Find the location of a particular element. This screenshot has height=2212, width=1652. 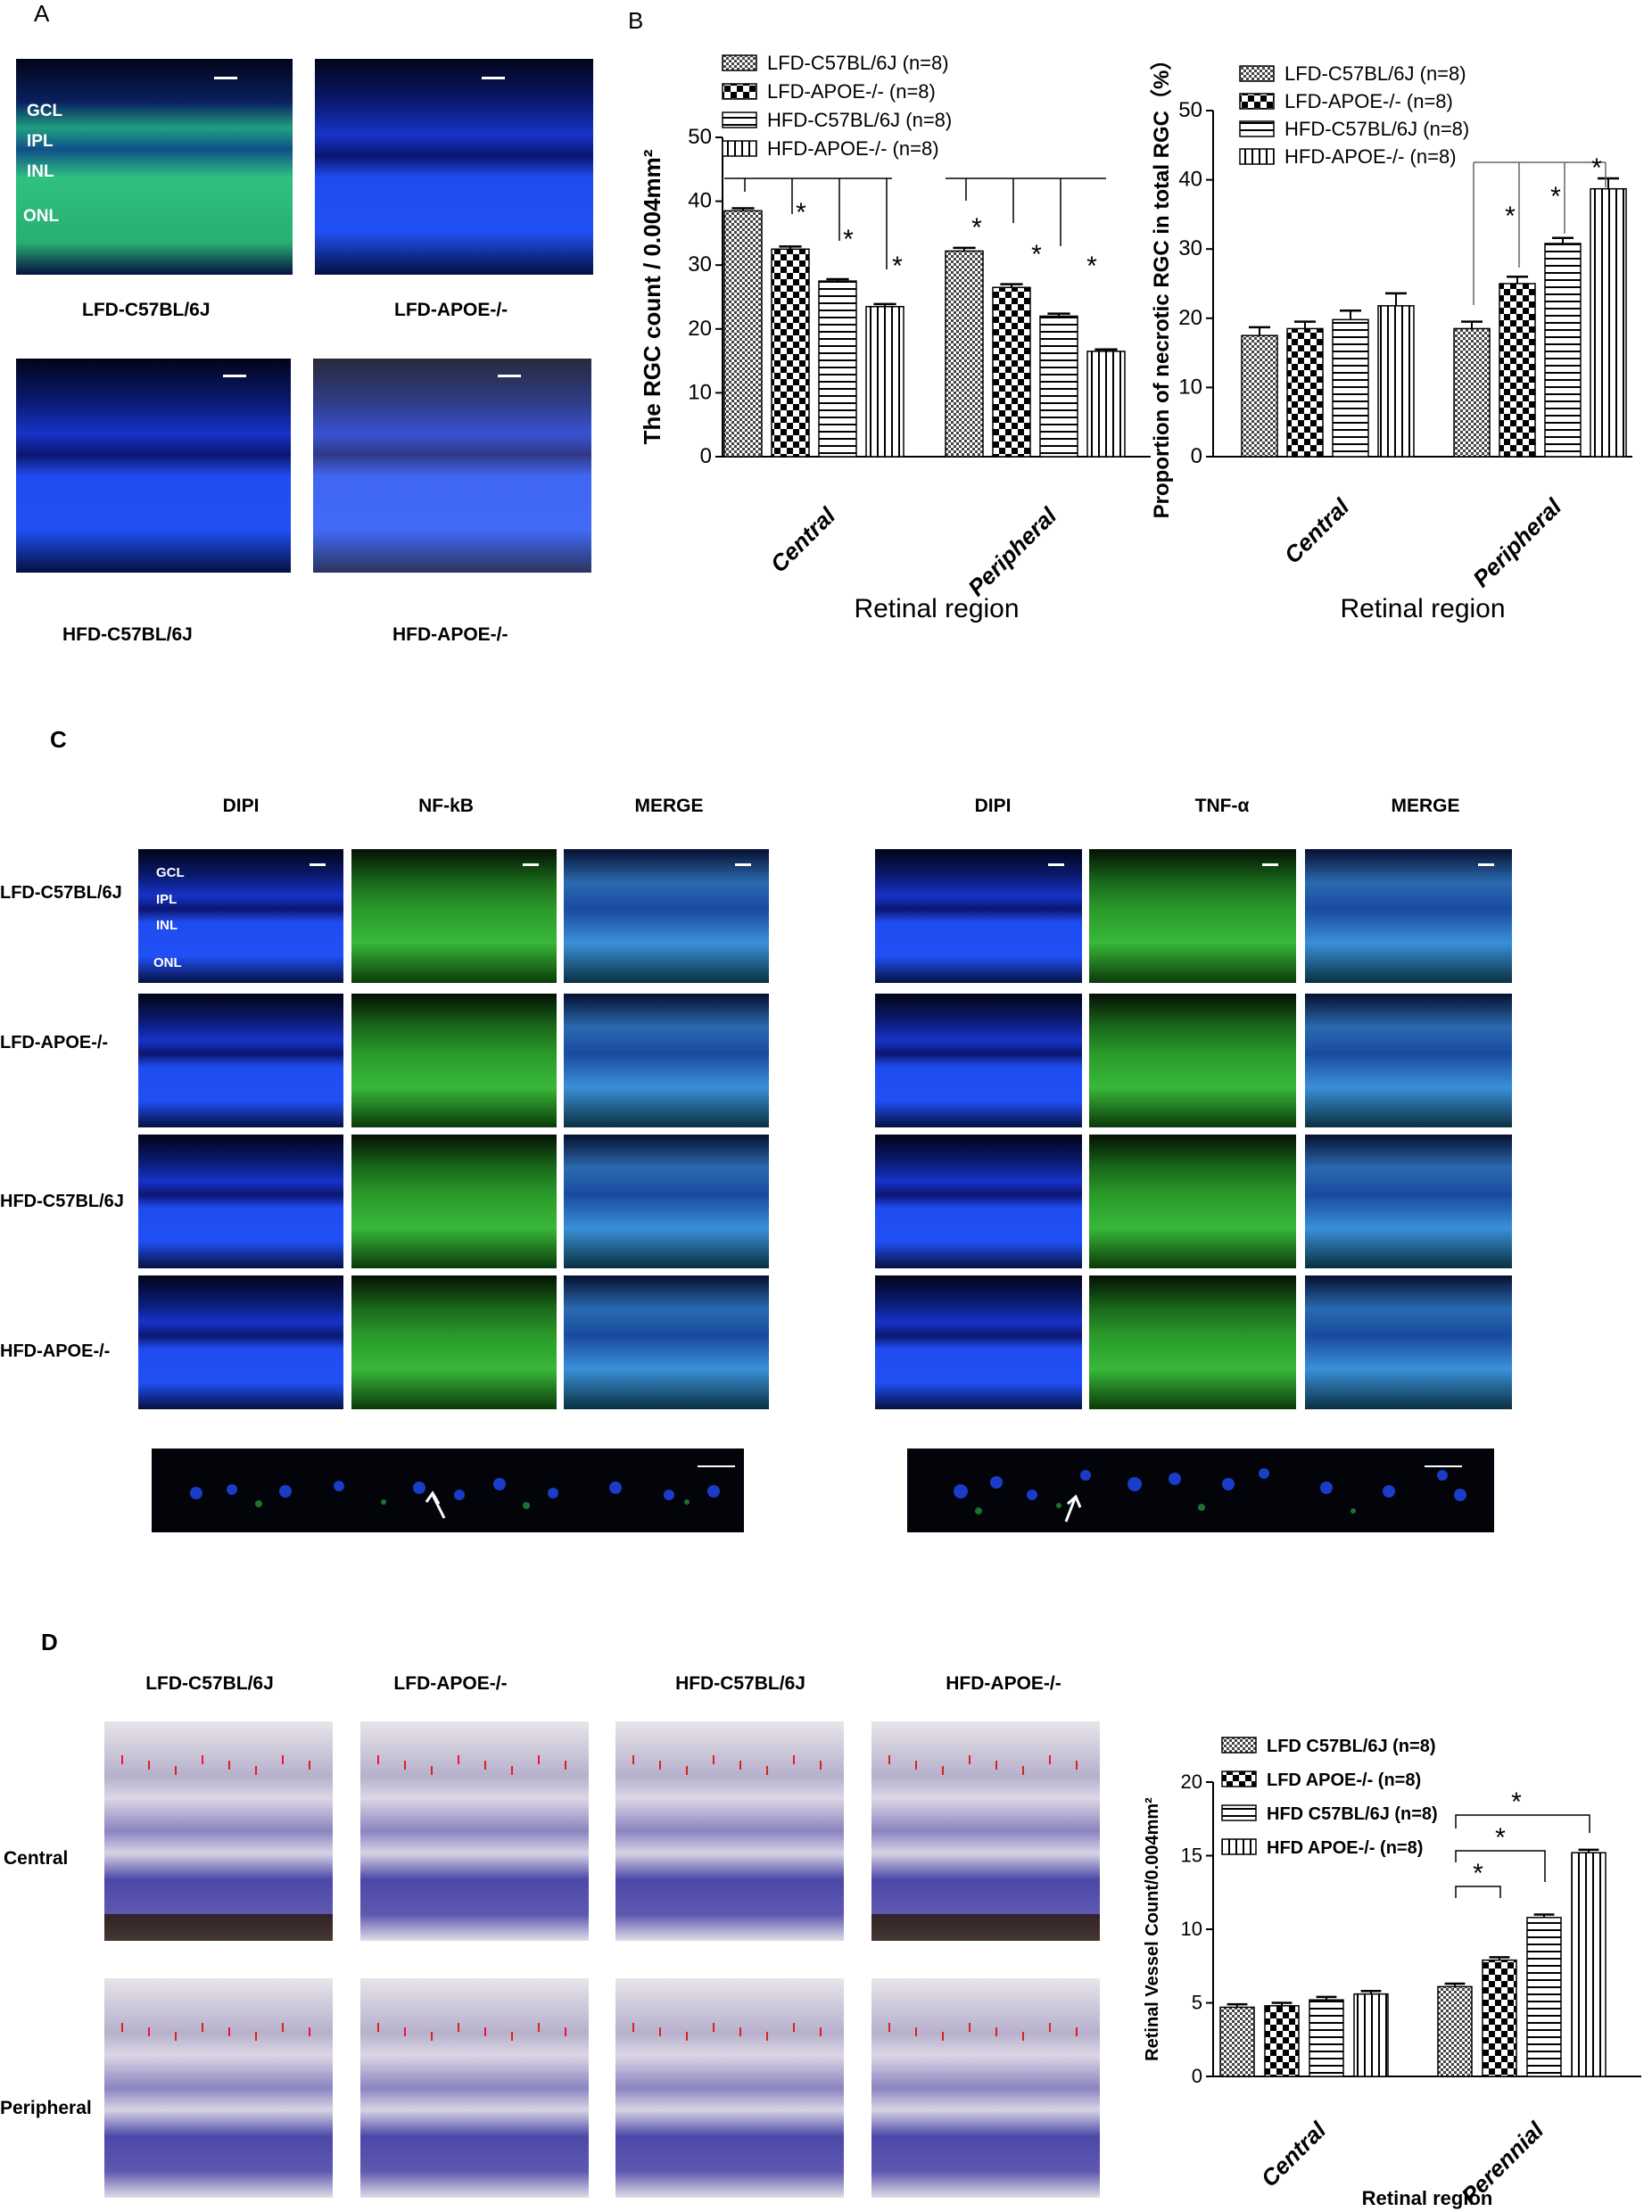

y-tick-label: 0 is located at coordinates (1196, 456).